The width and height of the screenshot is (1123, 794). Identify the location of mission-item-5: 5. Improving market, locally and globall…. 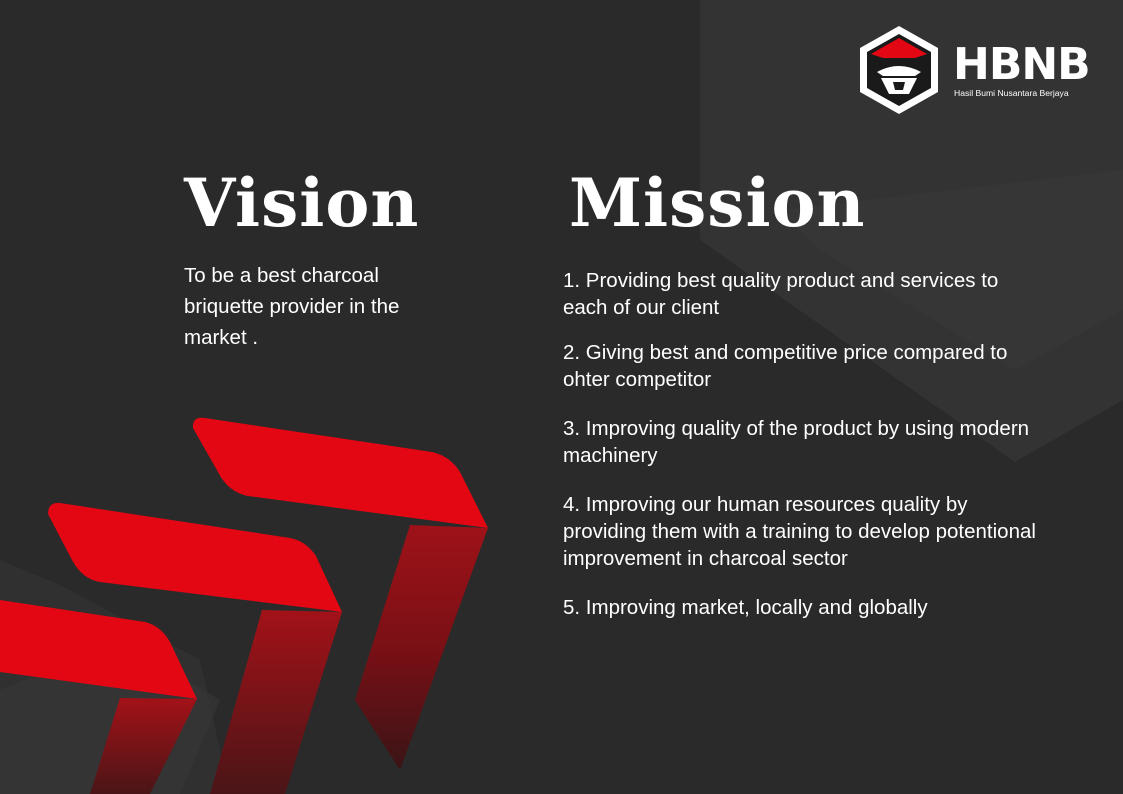
(745, 607).